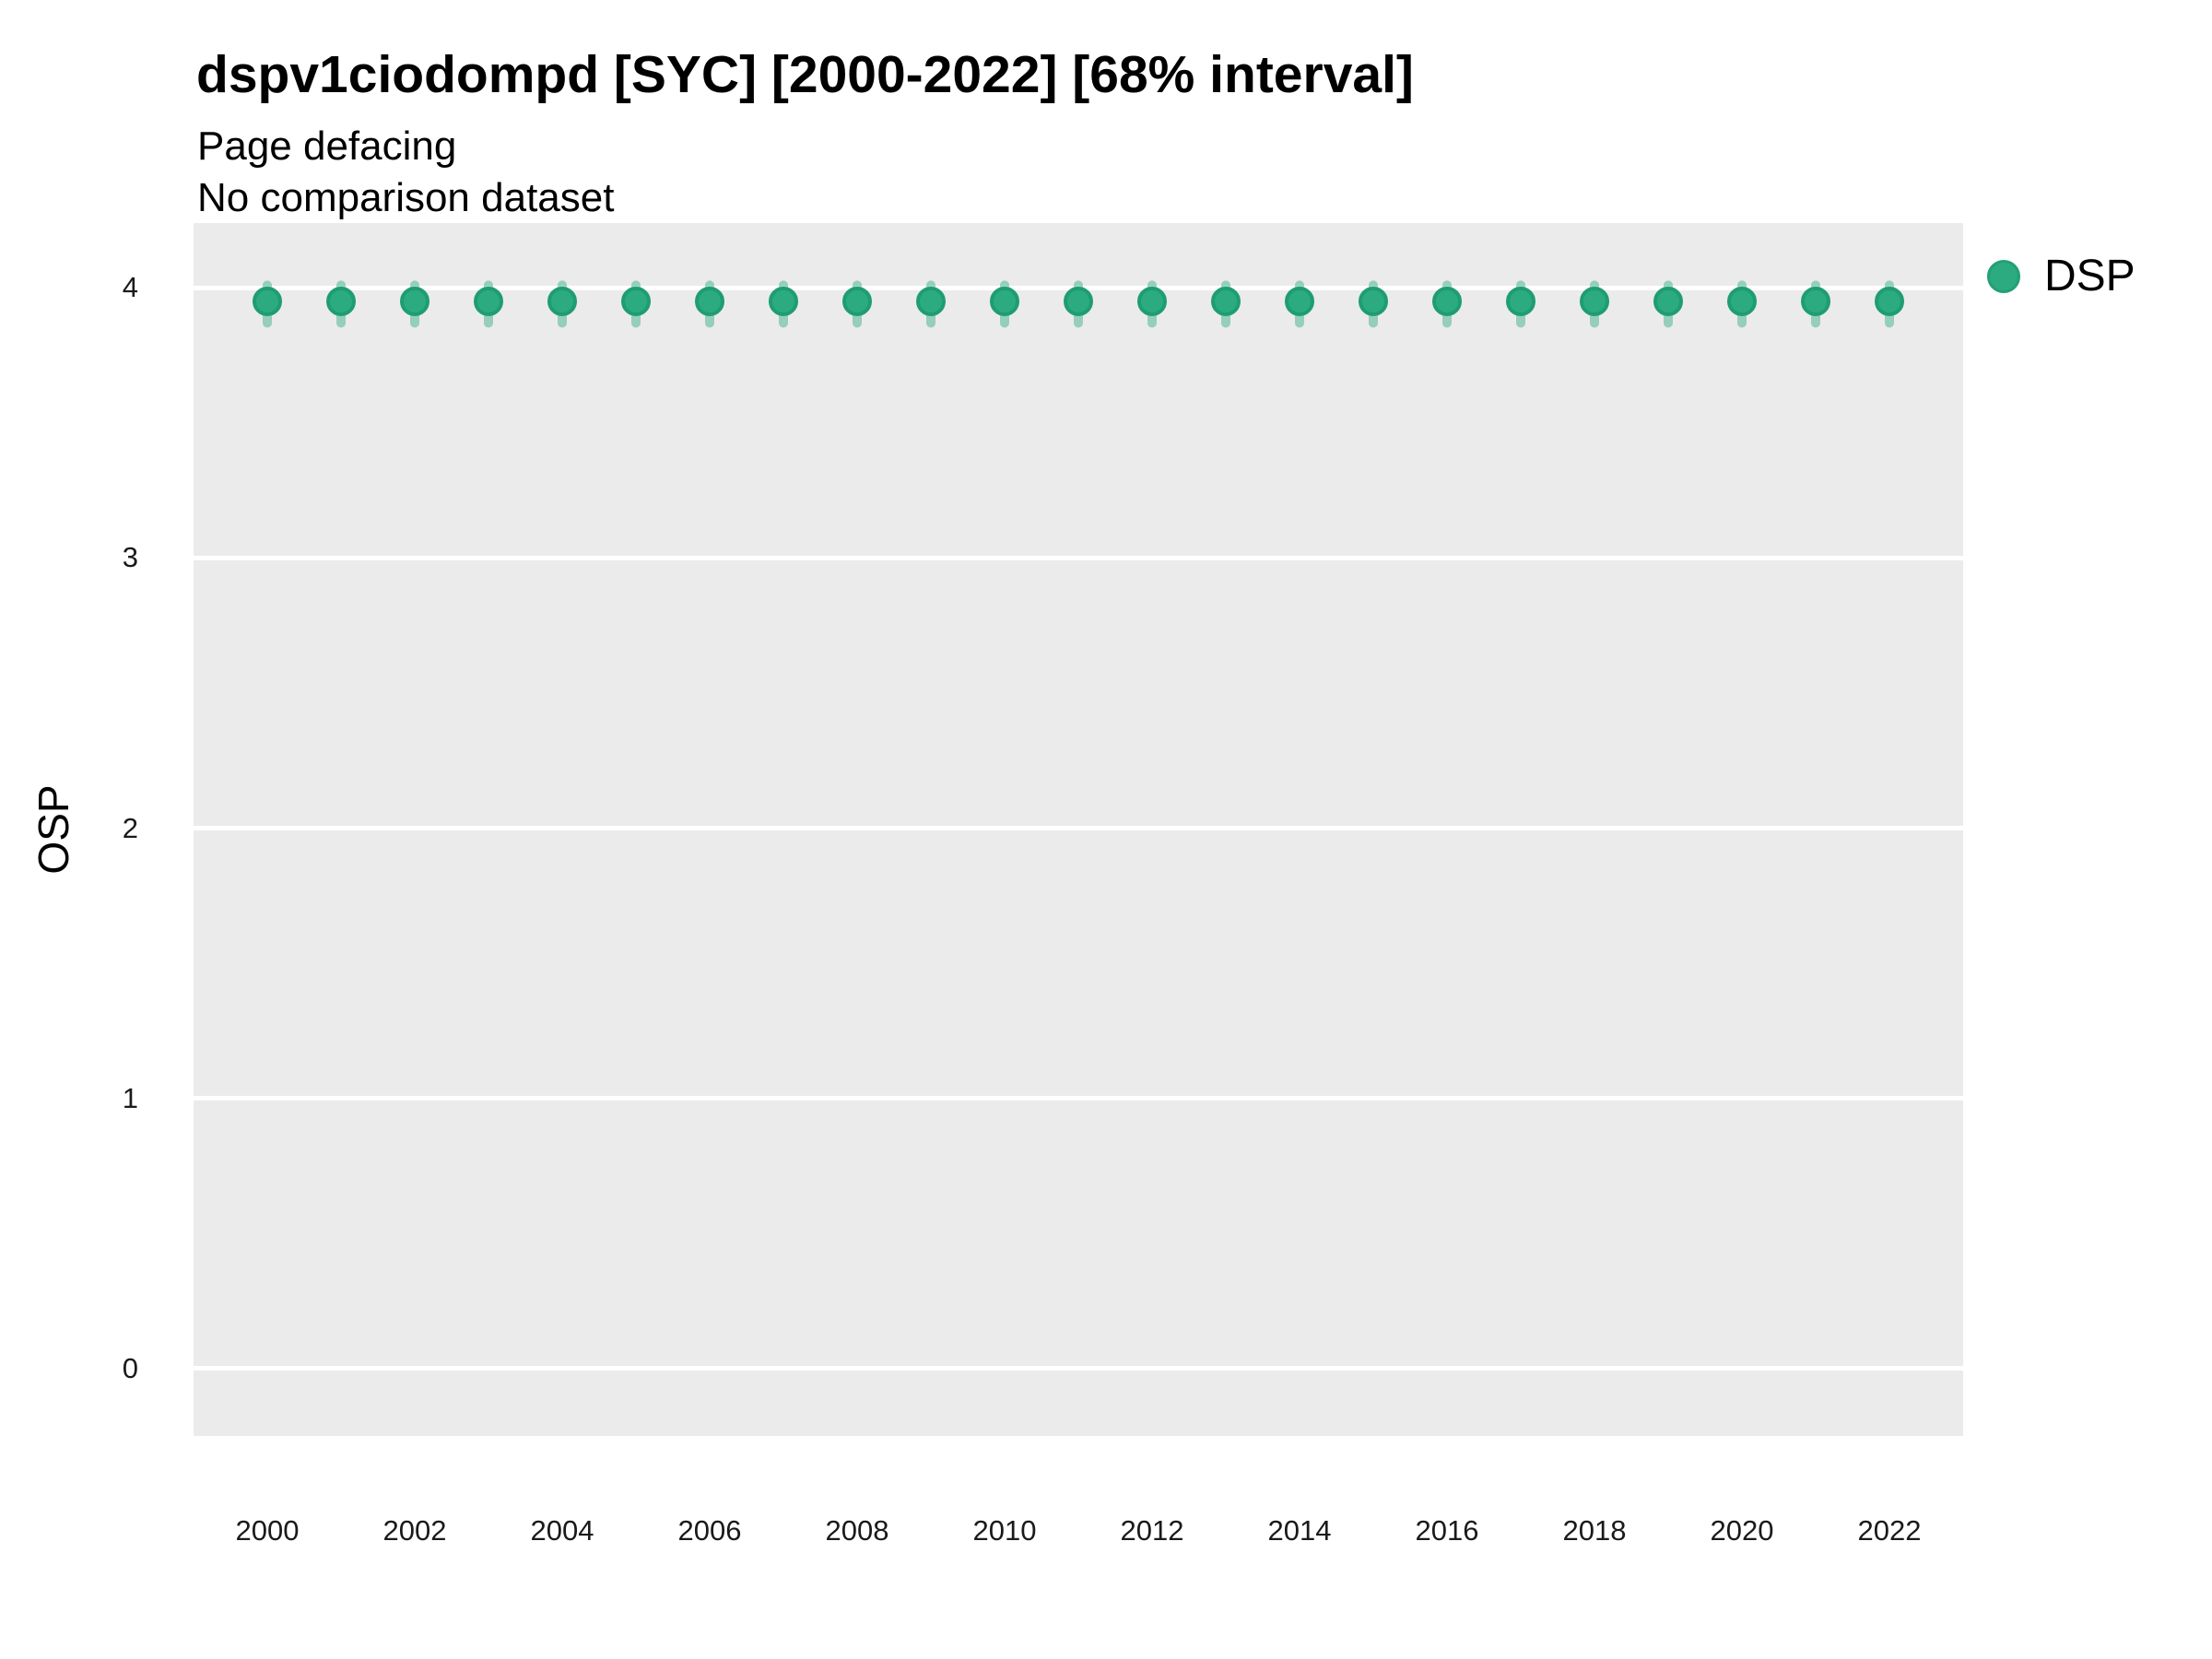  Describe the element at coordinates (267, 1530) in the screenshot. I see `x-tick-label: 2000` at that location.